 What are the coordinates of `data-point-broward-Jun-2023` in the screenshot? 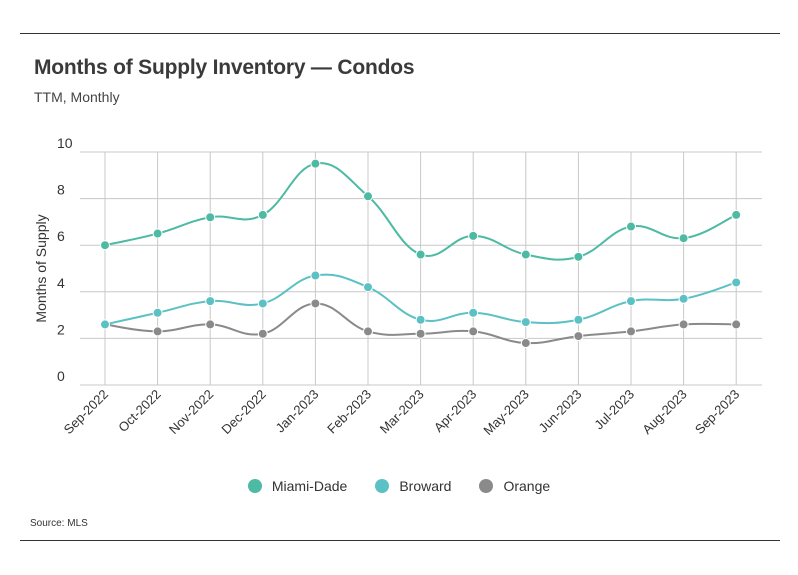 It's located at (578, 319).